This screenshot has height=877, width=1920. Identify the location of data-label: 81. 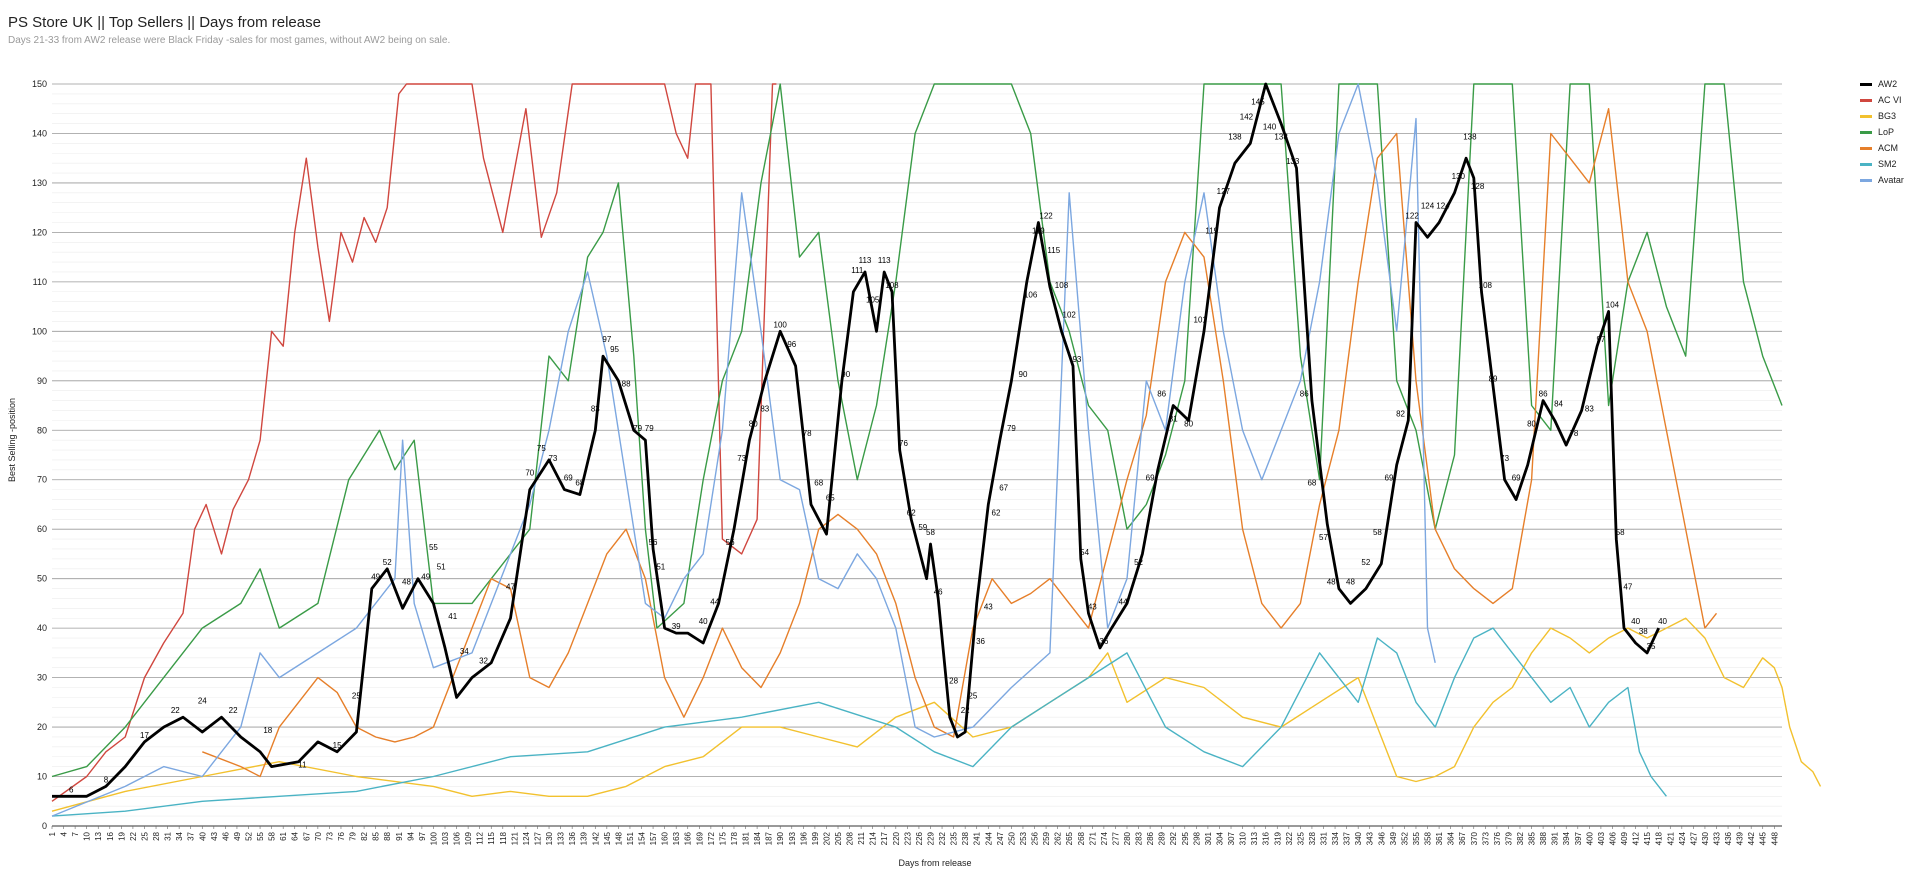
(1173, 418).